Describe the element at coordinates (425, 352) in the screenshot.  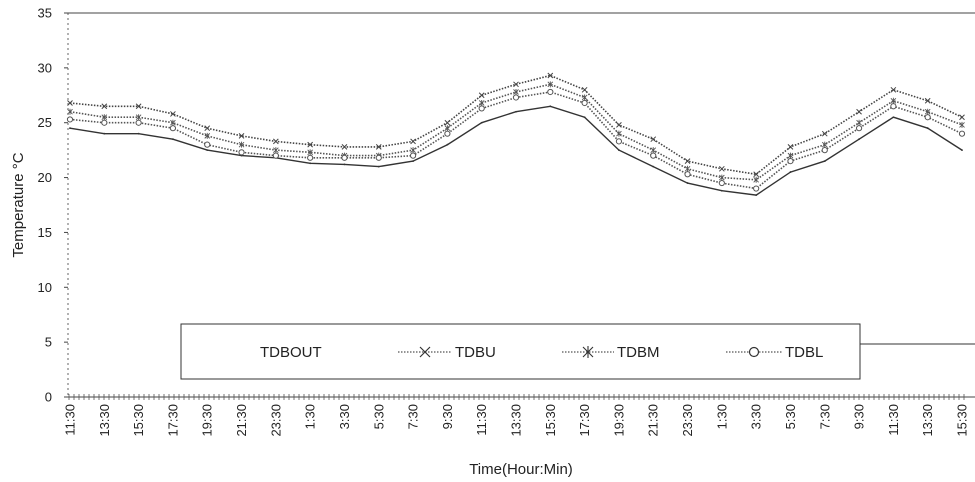
I see `legend-marker-tdbu-x-icon` at that location.